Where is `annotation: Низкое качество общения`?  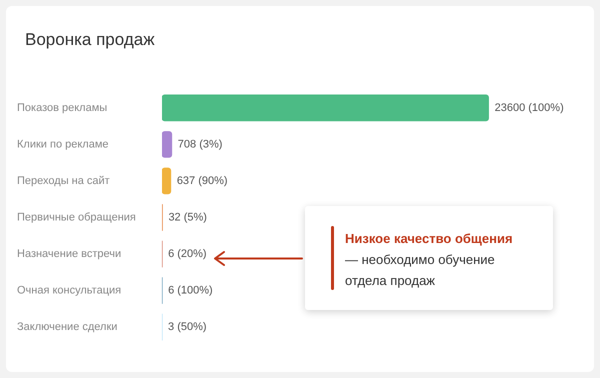
annotation: Низкое качество общения is located at coordinates (429, 239).